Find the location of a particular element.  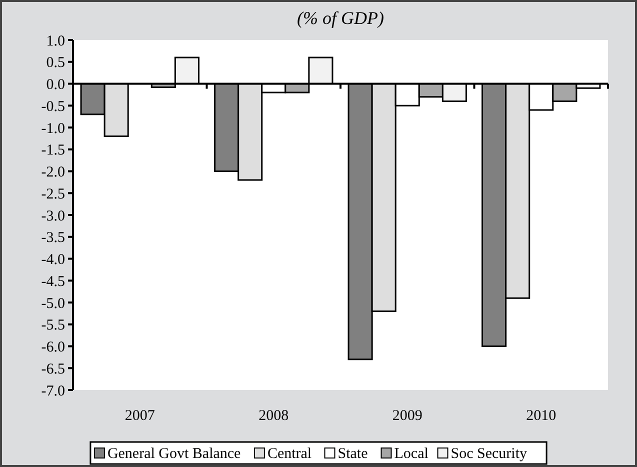

y-tick-label: 0.0 is located at coordinates (55, 85).